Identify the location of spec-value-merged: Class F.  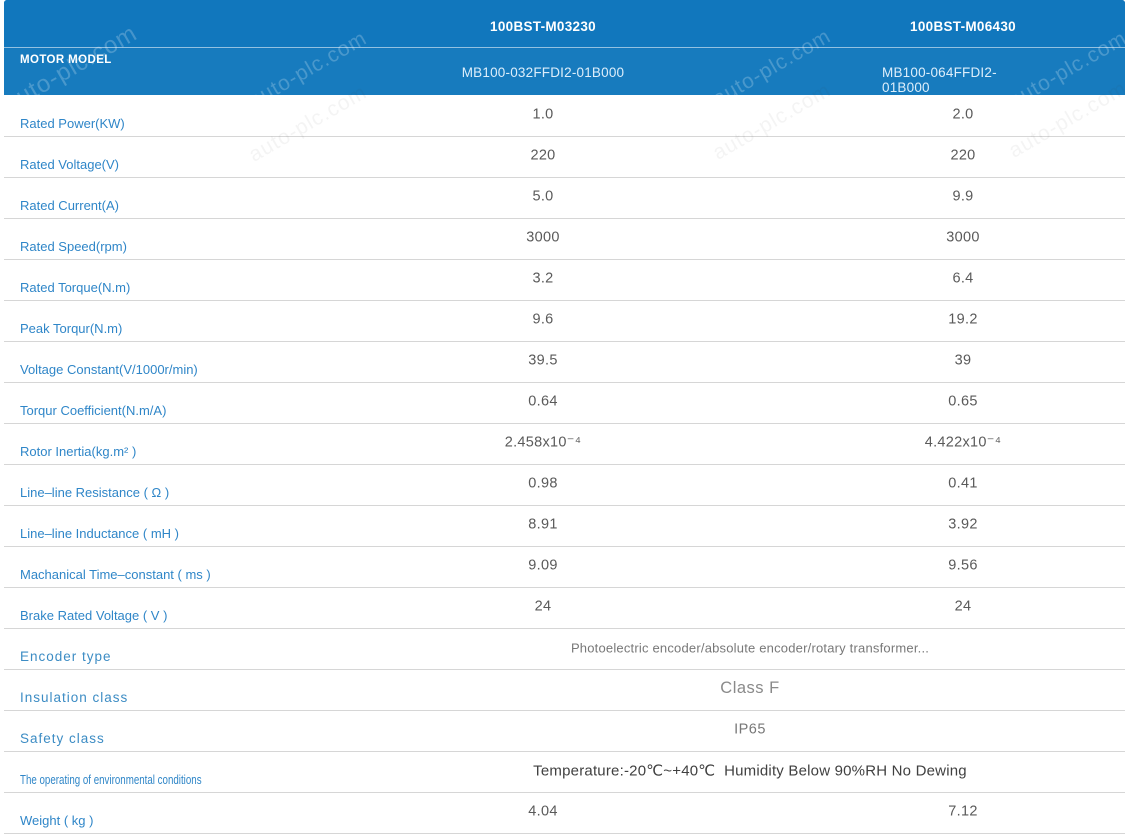
(750, 687).